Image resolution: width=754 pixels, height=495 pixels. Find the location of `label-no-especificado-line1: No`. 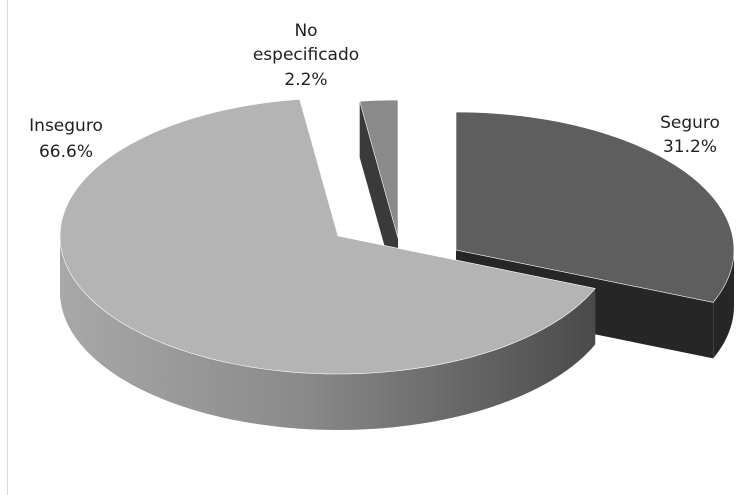

label-no-especificado-line1: No is located at coordinates (305, 31).